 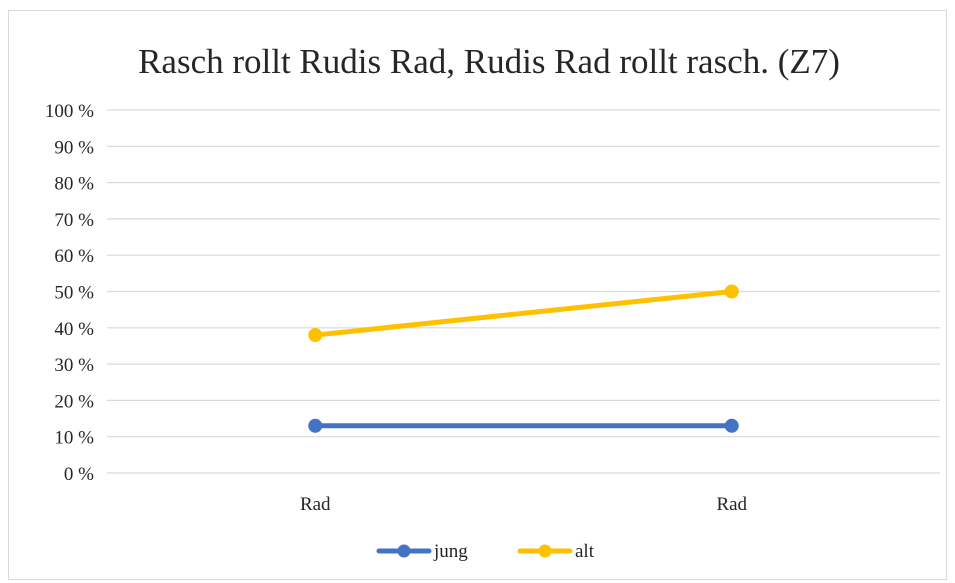 I want to click on legend-item: alt, so click(x=556, y=551).